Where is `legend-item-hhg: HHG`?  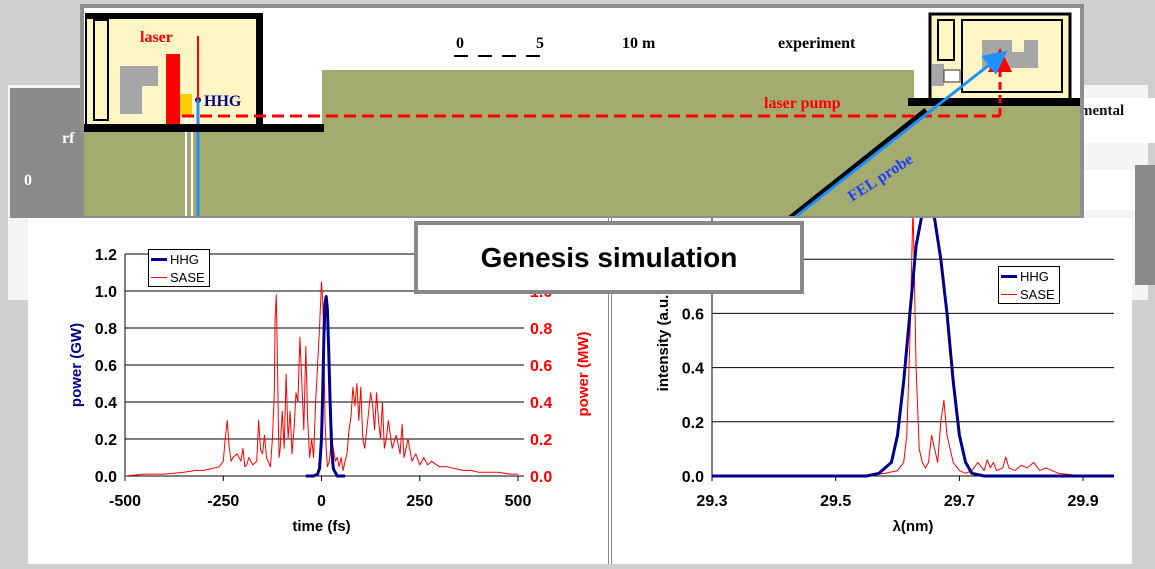 legend-item-hhg: HHG is located at coordinates (179, 259).